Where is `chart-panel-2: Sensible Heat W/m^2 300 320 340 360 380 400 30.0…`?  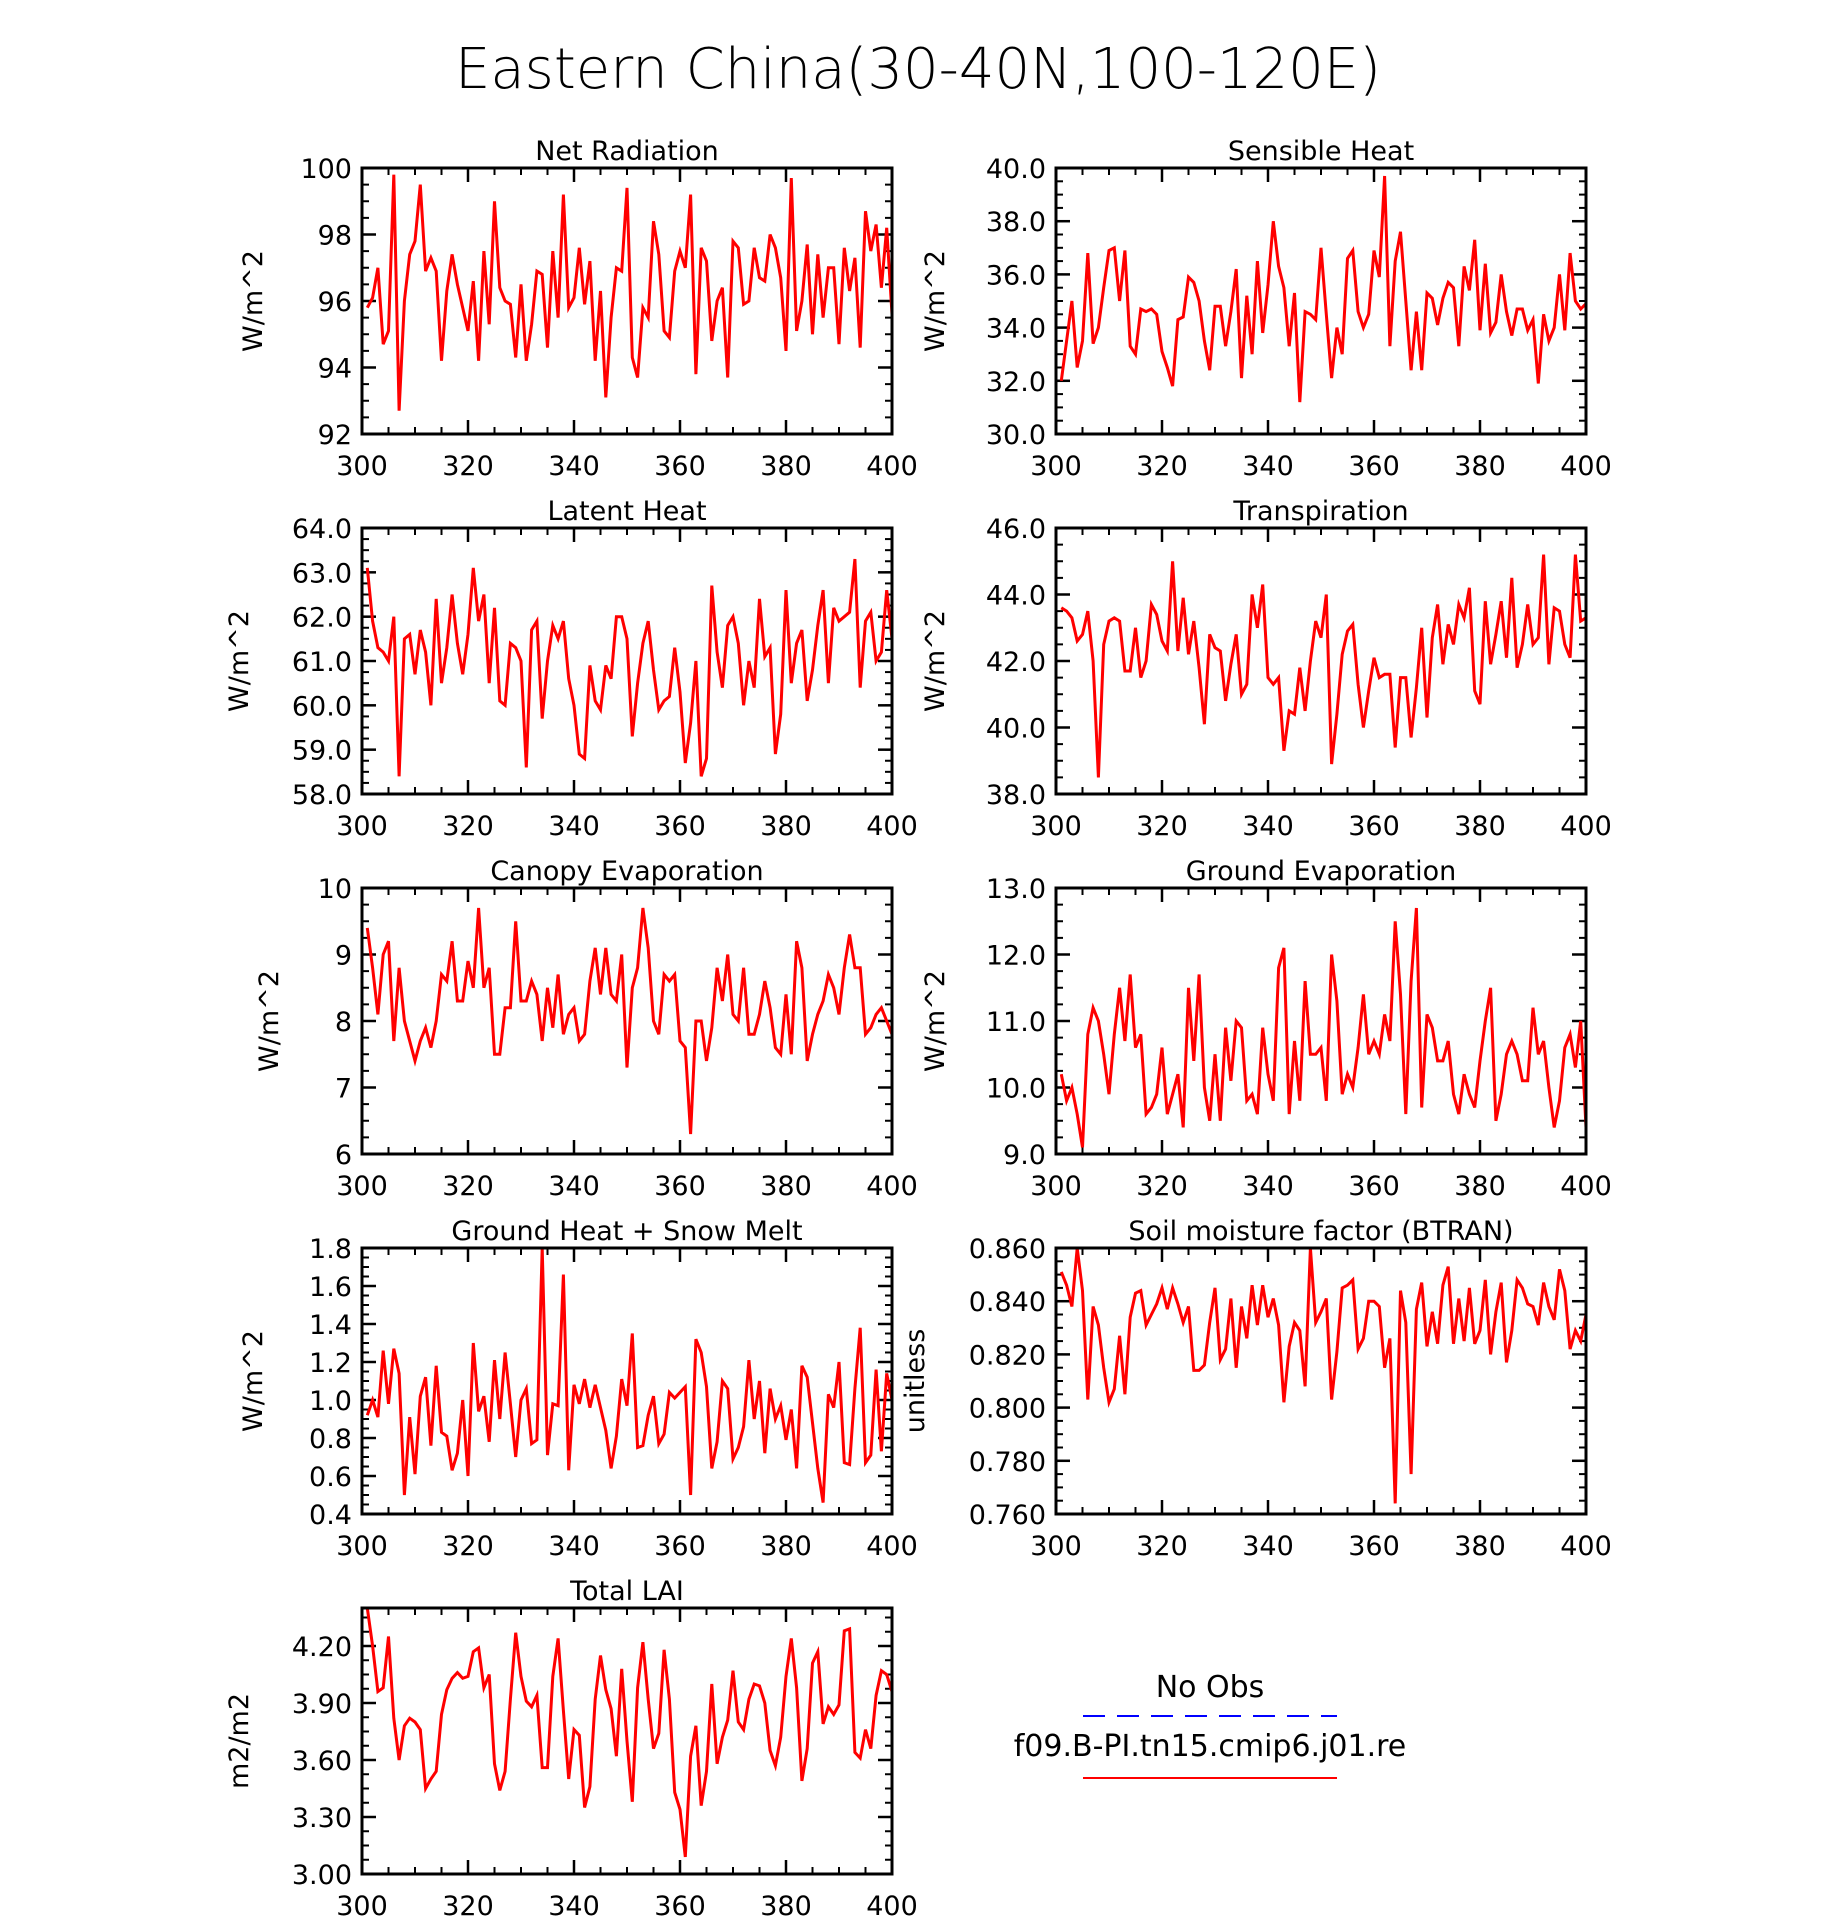
chart-panel-2: Sensible Heat W/m^2 300 320 340 360 380 400 30.0… is located at coordinates (1266, 309).